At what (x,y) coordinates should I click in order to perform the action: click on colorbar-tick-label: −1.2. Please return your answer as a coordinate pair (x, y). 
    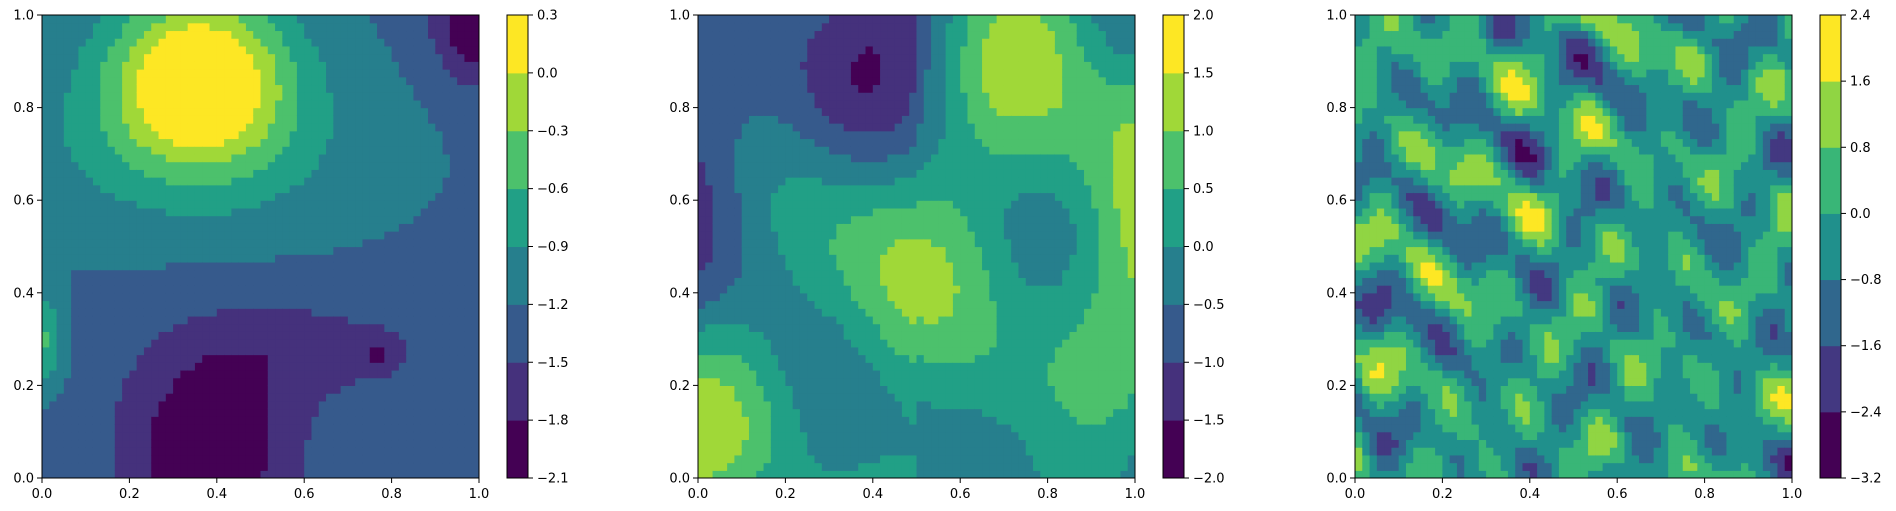
    Looking at the image, I should click on (553, 305).